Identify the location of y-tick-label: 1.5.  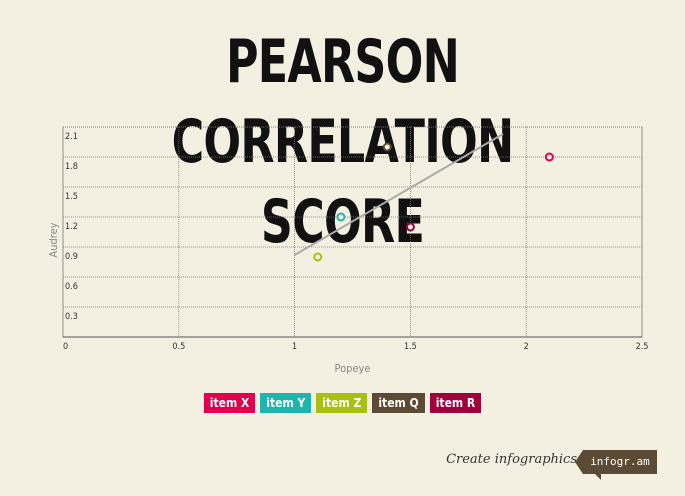
(71, 197).